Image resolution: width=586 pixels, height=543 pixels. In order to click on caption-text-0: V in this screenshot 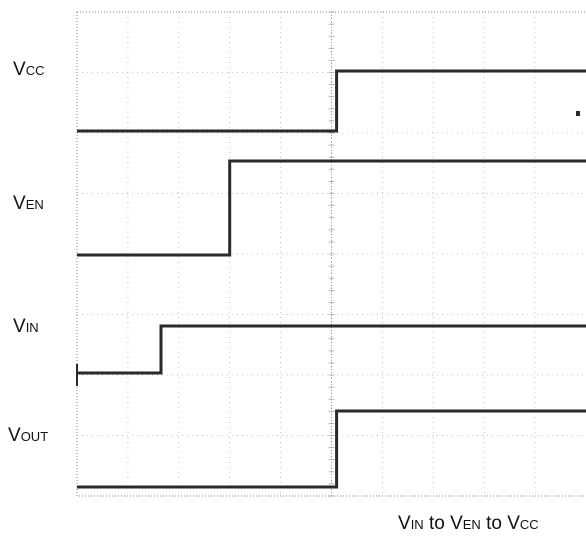, I will do `click(404, 523)`.